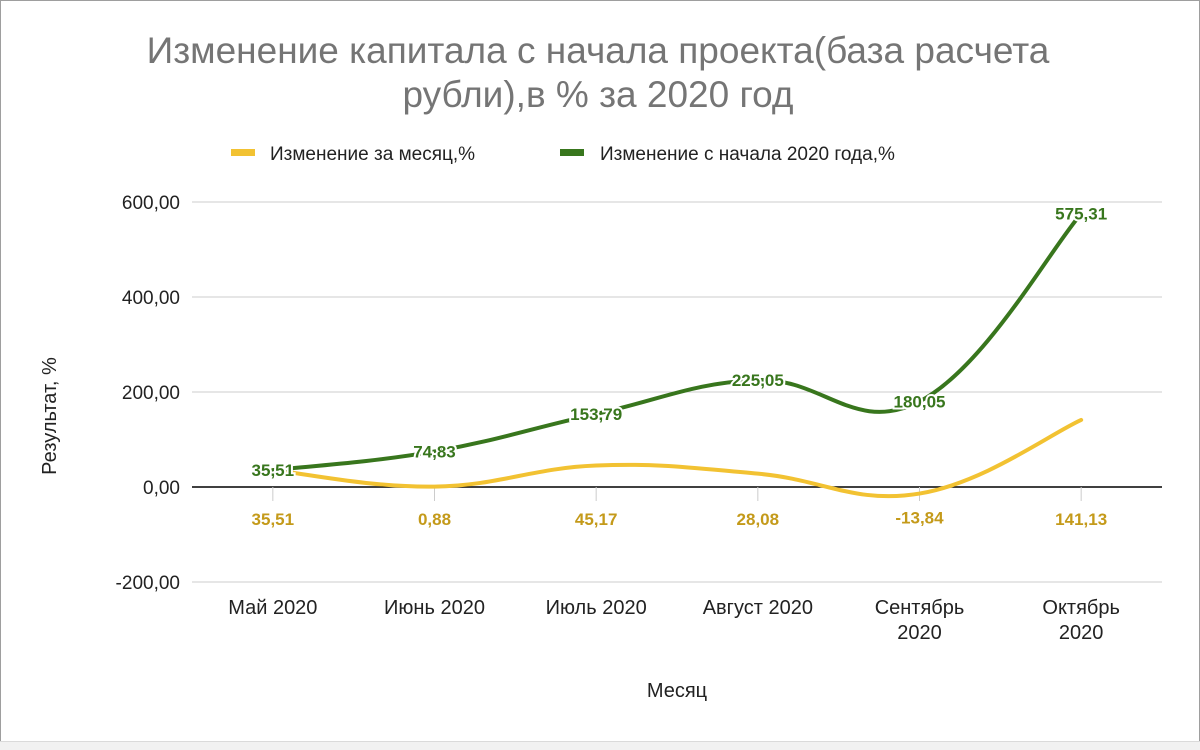  I want to click on data-label-halo: 180,05, so click(920, 401).